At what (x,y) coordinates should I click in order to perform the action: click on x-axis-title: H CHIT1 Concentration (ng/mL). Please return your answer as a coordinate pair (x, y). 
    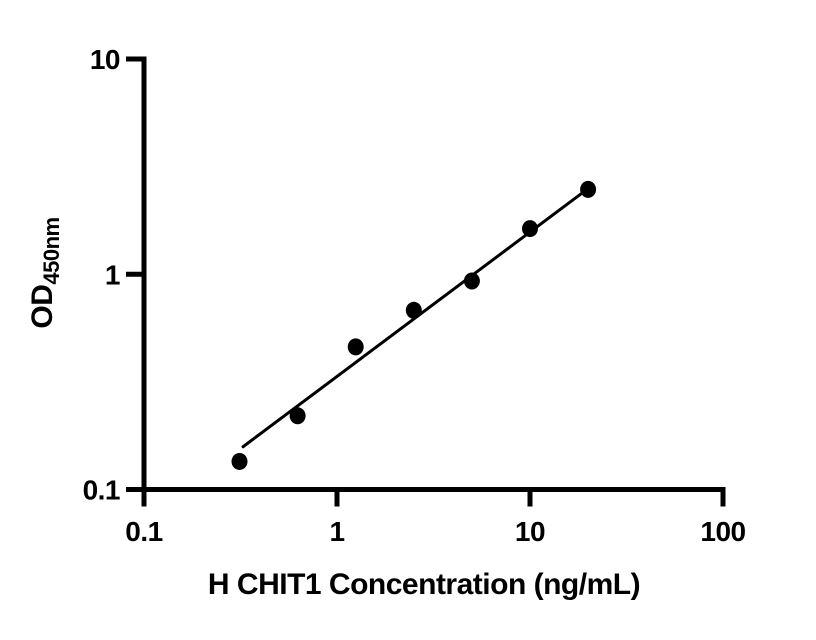
    Looking at the image, I should click on (424, 584).